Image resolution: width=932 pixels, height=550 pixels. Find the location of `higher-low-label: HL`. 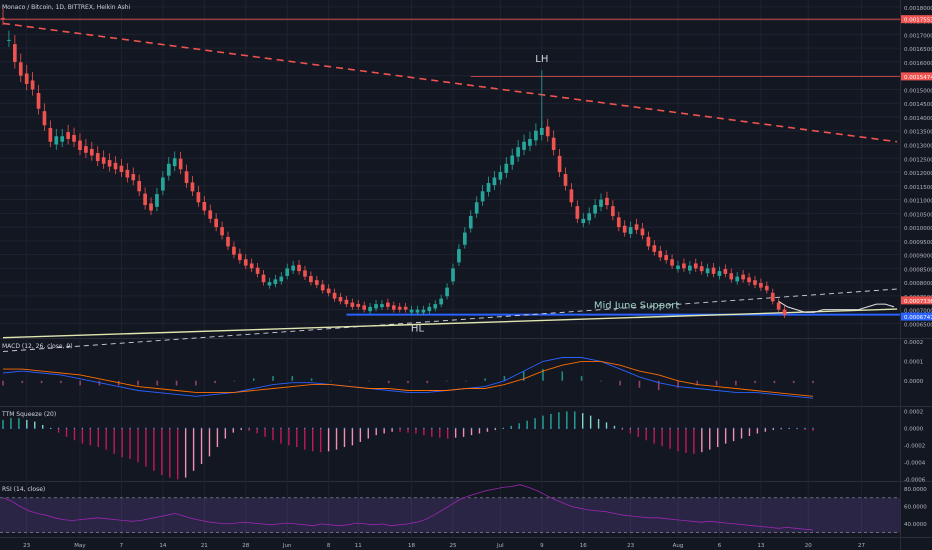

higher-low-label: HL is located at coordinates (418, 329).